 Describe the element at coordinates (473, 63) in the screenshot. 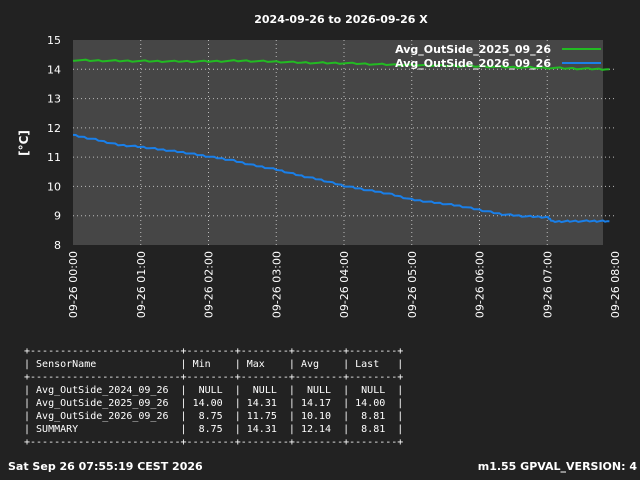

I see `legend-label: Avg_OutSide_2026_09_26` at that location.